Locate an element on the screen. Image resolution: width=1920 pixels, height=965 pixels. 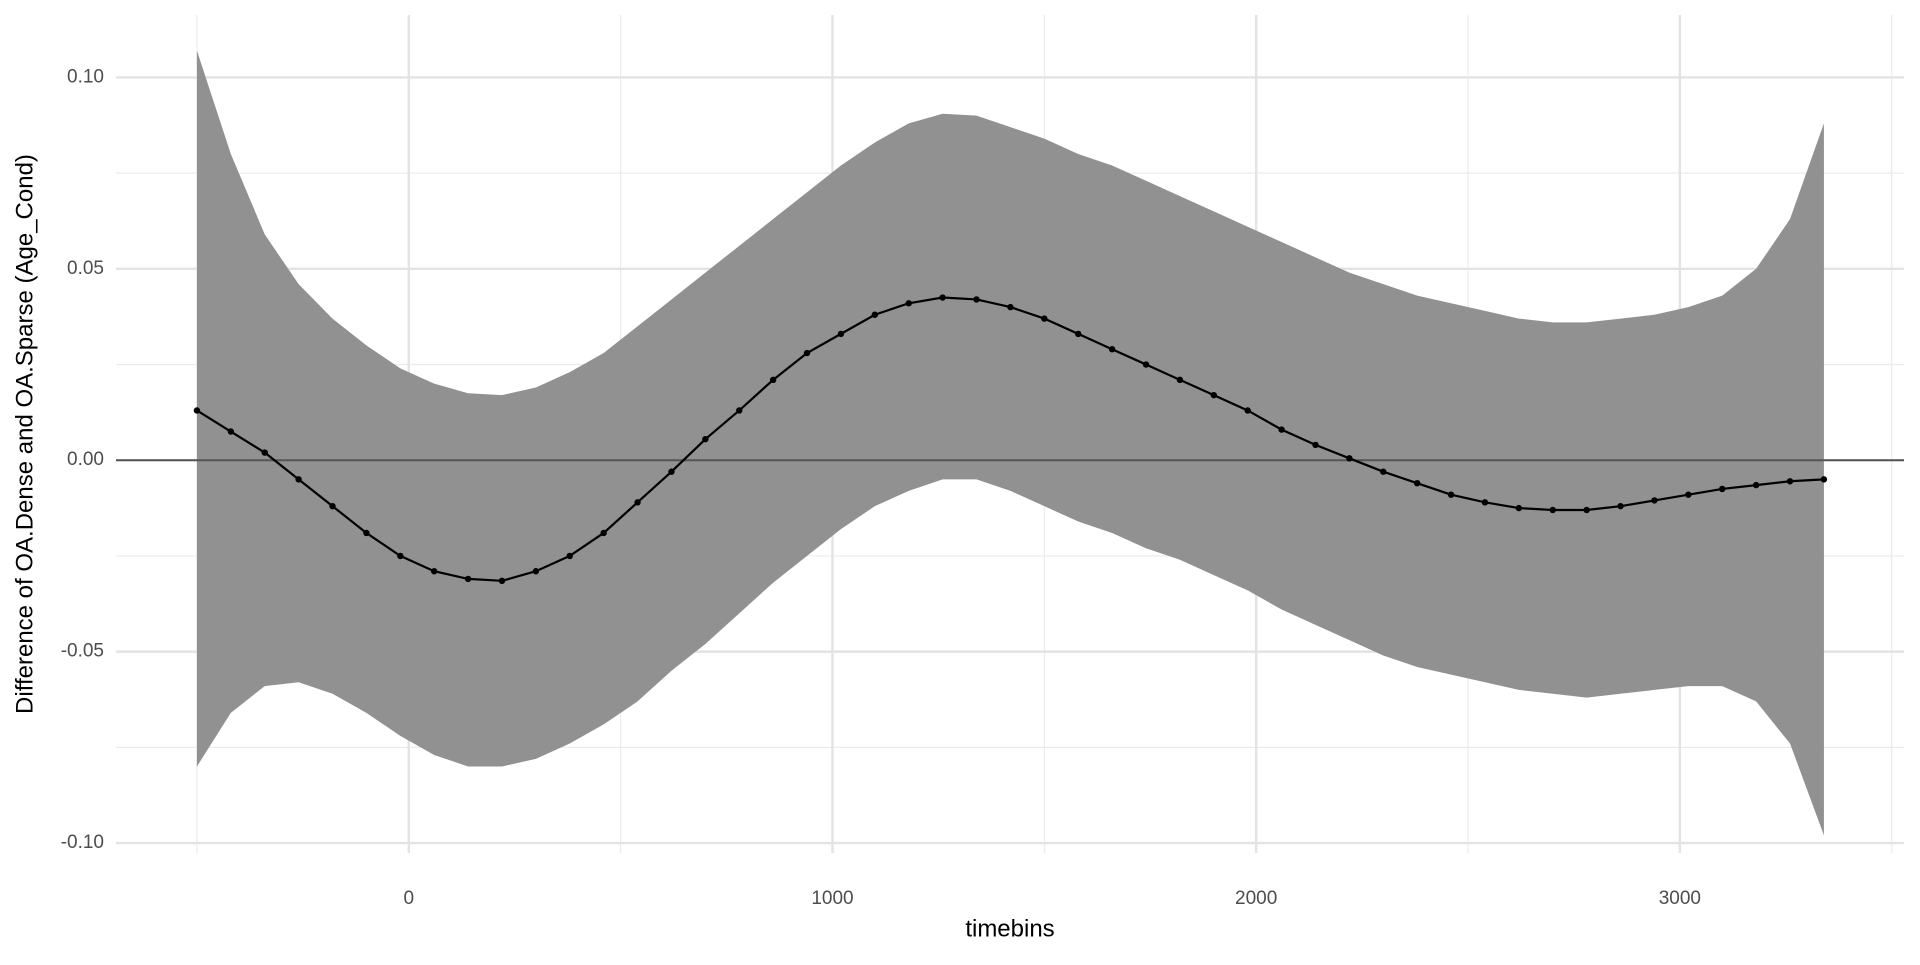
x-tick-label: 2000 is located at coordinates (1256, 898).